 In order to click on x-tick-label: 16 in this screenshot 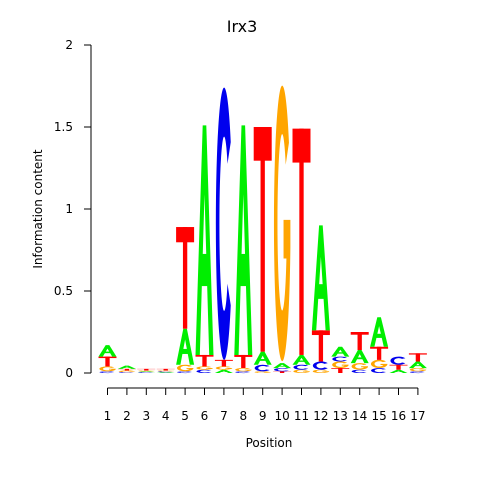, I will do `click(398, 416)`.